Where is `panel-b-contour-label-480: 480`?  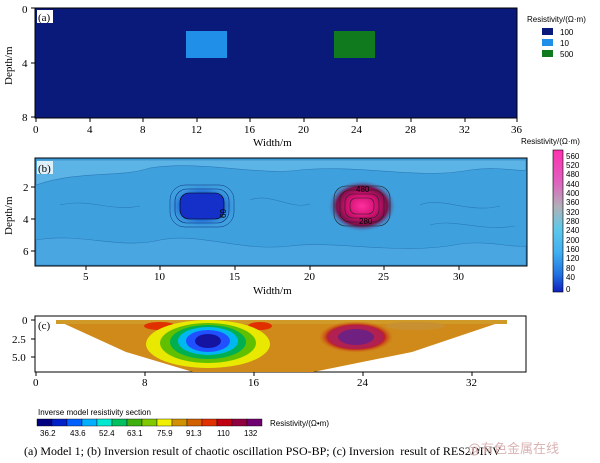 panel-b-contour-label-480: 480 is located at coordinates (363, 189).